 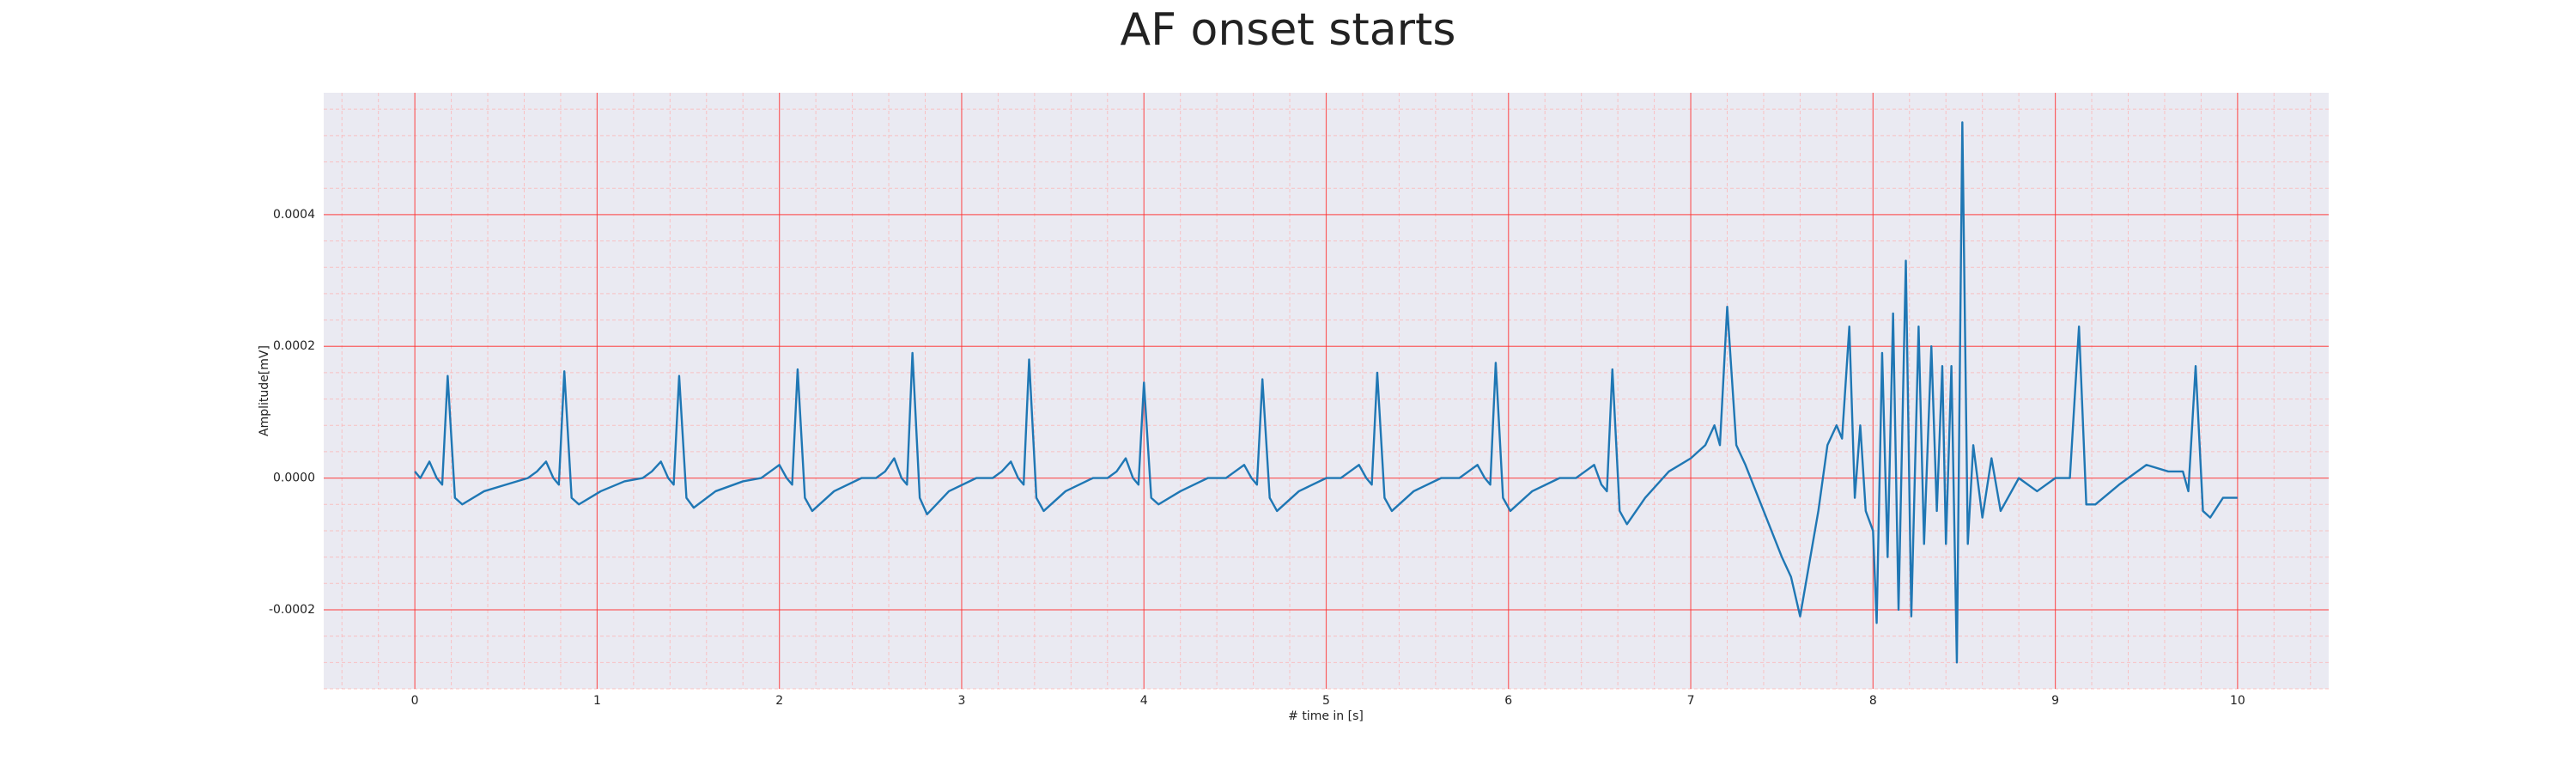 I want to click on x-tick-label: 4, so click(x=1144, y=701).